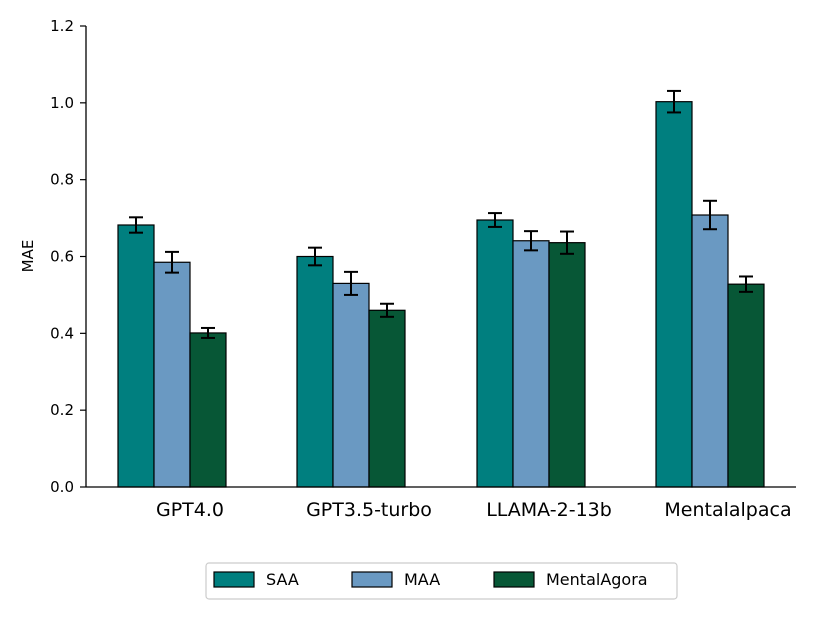  Describe the element at coordinates (567, 242) in the screenshot. I see `error-bar-mentalagora-llama-2-13b` at that location.